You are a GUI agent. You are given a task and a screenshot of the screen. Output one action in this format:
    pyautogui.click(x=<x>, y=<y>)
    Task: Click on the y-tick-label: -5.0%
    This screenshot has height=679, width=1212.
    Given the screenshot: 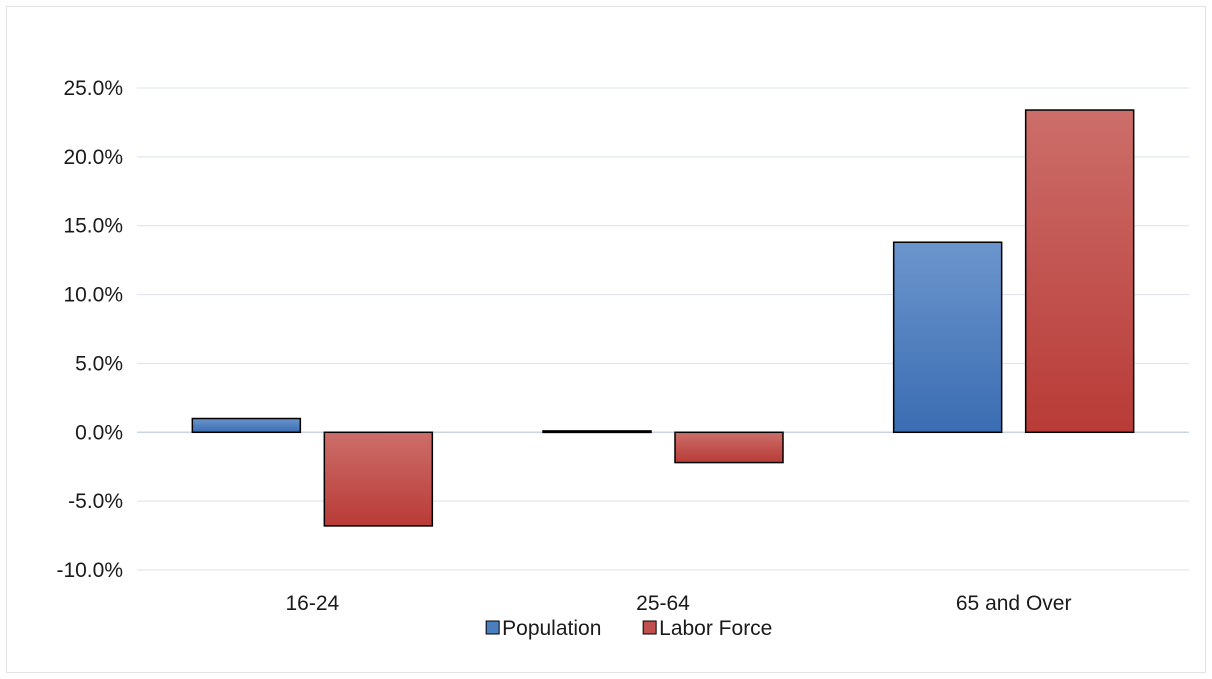 What is the action you would take?
    pyautogui.click(x=95, y=501)
    